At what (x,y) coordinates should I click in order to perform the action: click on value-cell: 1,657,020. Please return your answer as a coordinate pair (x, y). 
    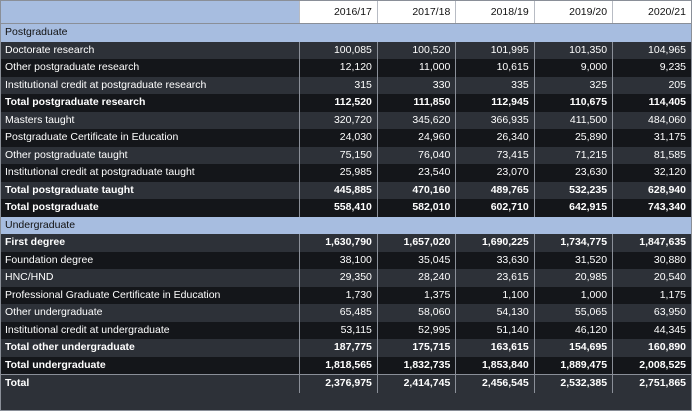
    Looking at the image, I should click on (416, 243).